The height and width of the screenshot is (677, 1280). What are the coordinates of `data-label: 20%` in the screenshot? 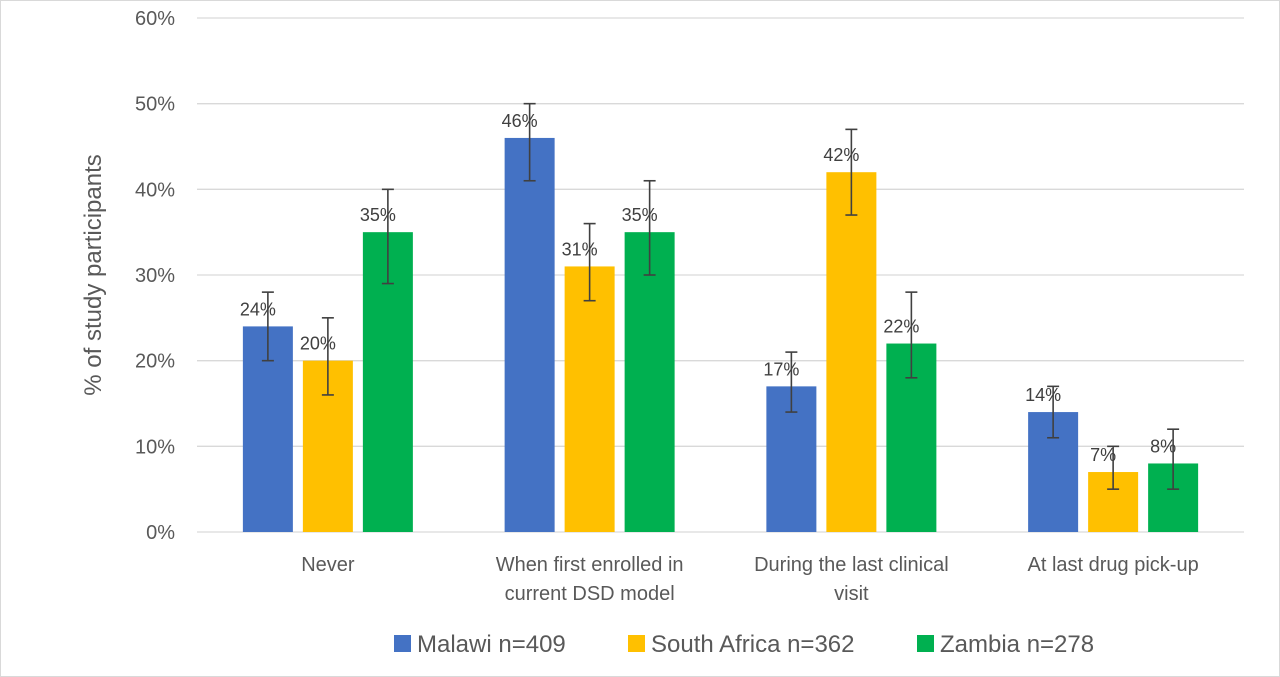 It's located at (318, 344).